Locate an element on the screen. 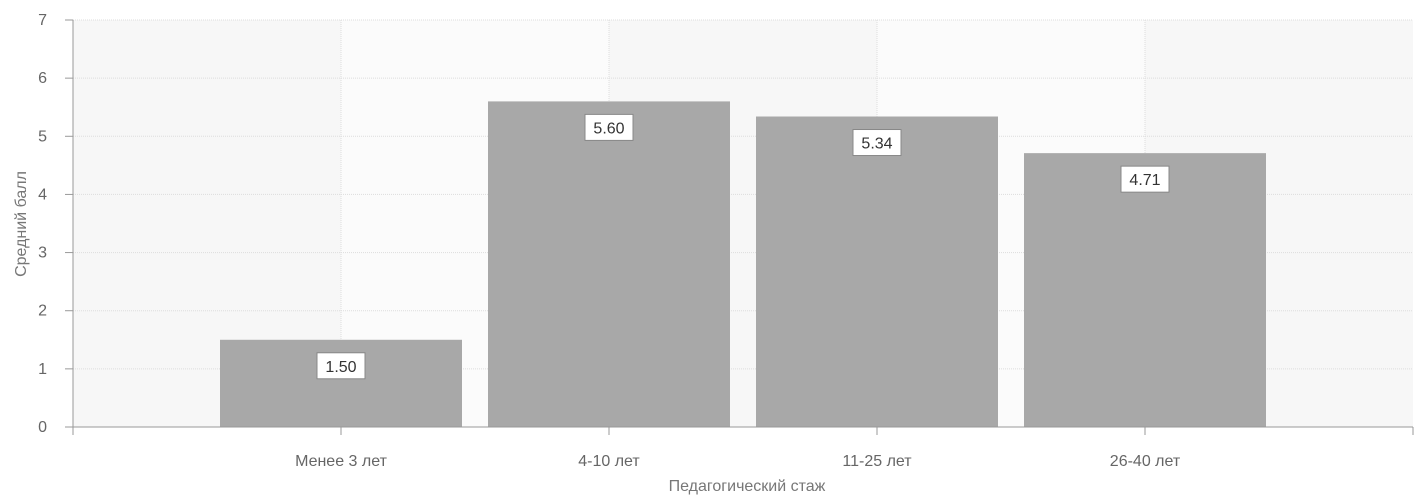 The image size is (1415, 497). data-label: 5.60 is located at coordinates (608, 128).